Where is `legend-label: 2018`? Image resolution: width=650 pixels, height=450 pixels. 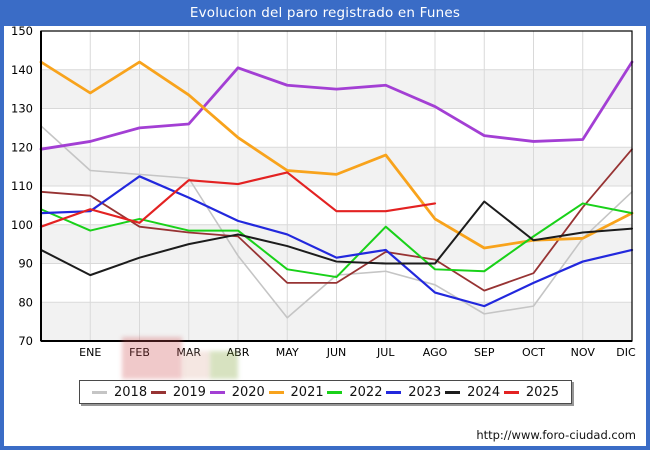
legend-label: 2018 is located at coordinates (131, 392).